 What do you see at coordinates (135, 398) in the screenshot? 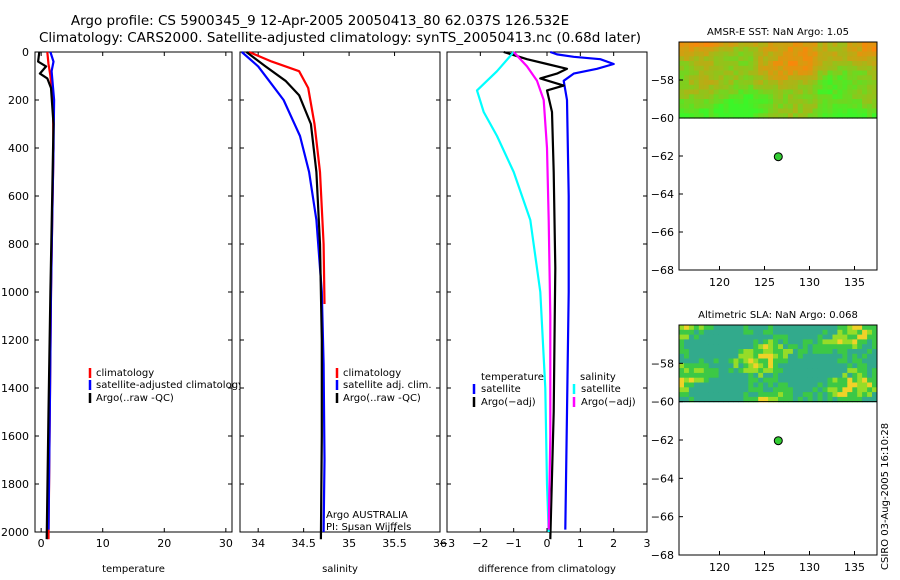
I see `temperature-legend-label: Argo(..raw -QC)` at bounding box center [135, 398].